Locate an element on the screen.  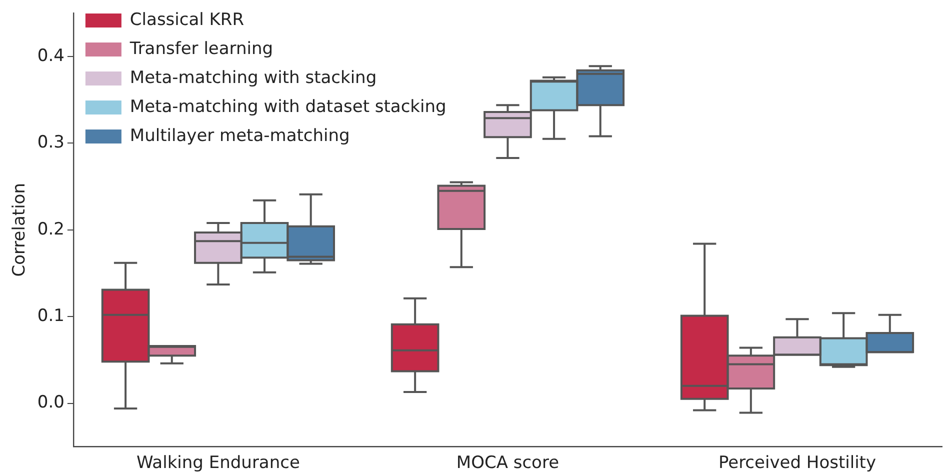
y-tick-label: 0.3 is located at coordinates (50, 142).